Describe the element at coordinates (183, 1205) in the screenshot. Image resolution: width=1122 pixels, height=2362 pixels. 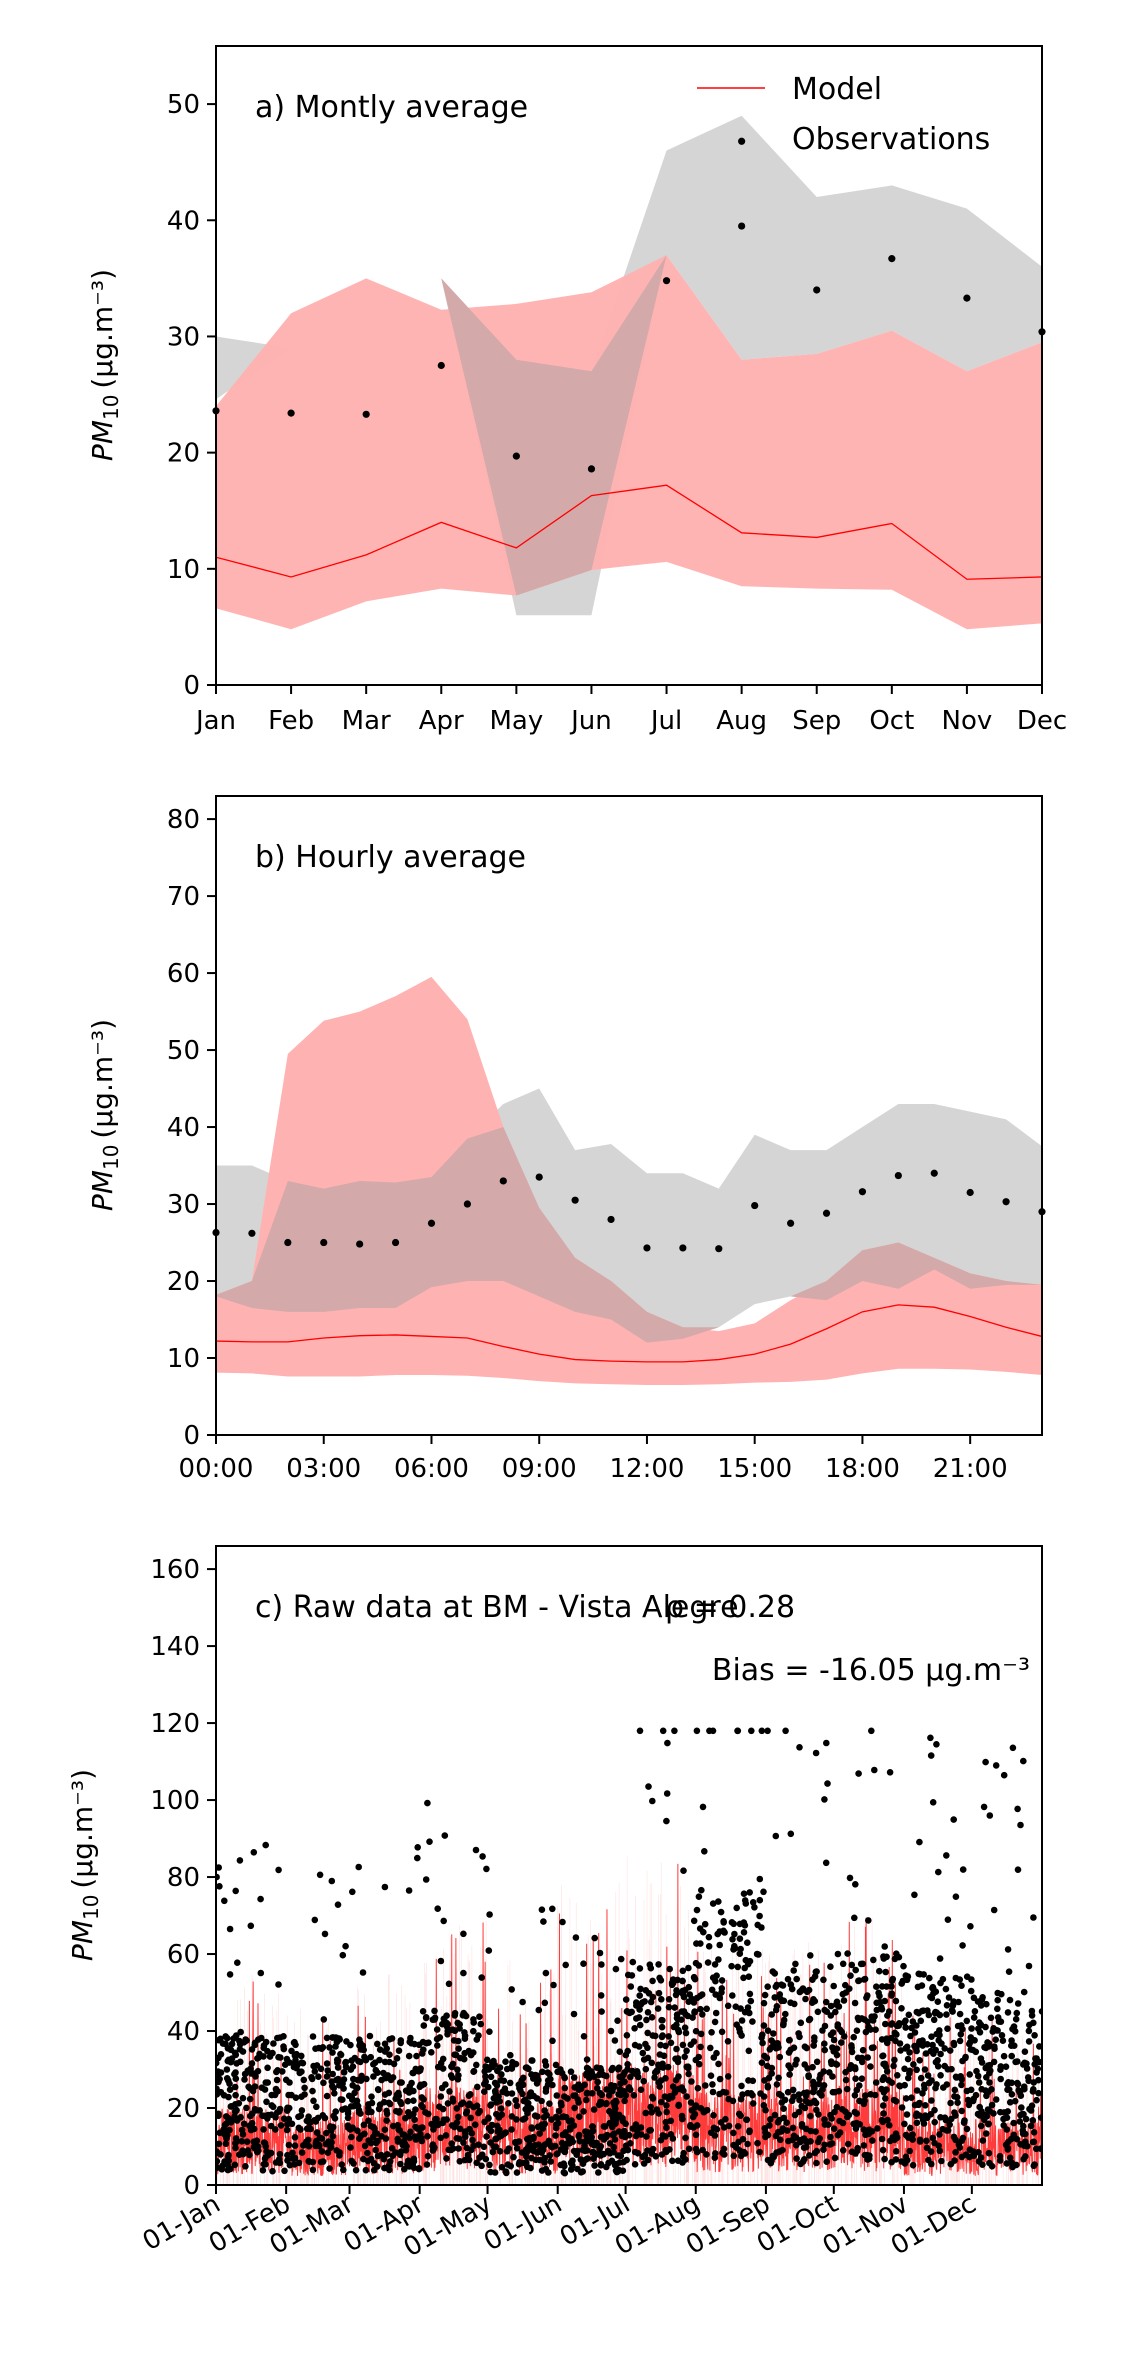
I see `hourly-ytick-label: 30` at that location.